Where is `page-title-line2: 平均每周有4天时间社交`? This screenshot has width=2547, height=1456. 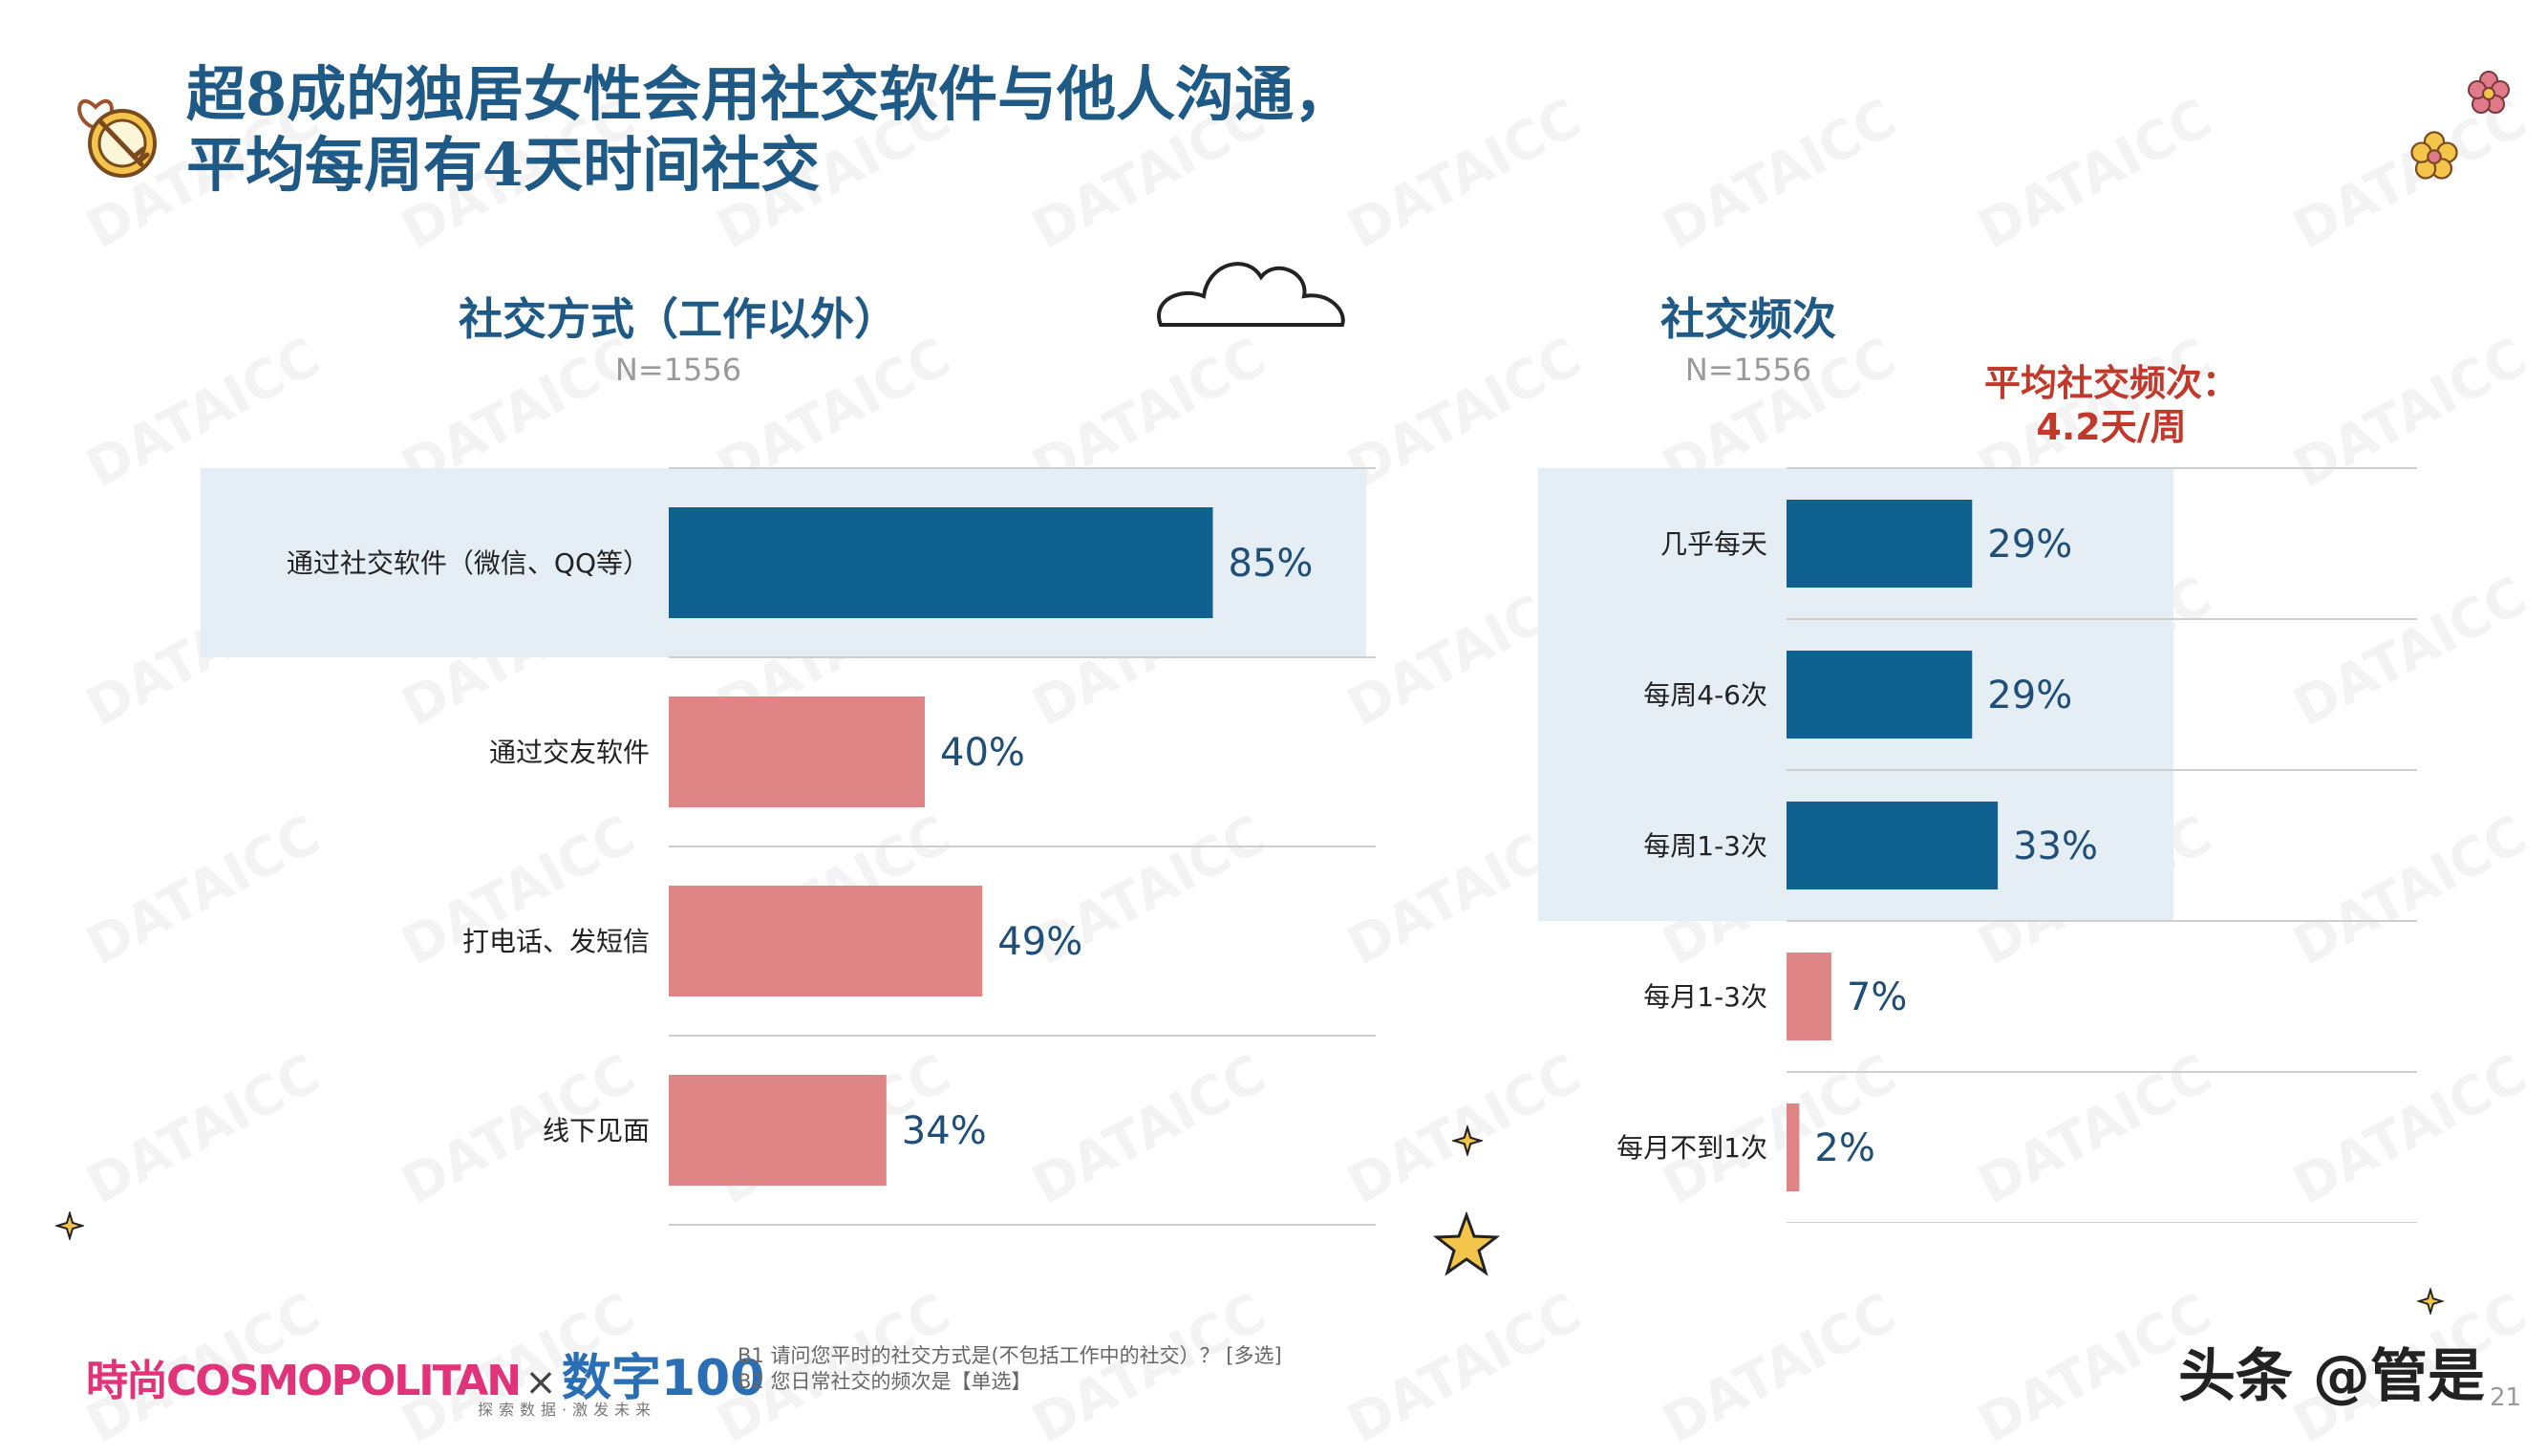 page-title-line2: 平均每周有4天时间社交 is located at coordinates (503, 165).